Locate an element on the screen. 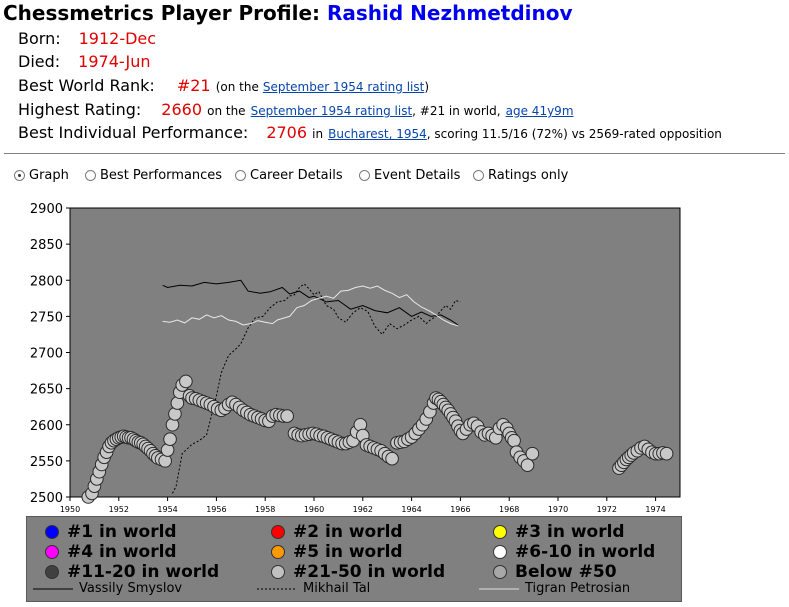 This screenshot has height=607, width=789. x-tick-label: 1956 is located at coordinates (216, 509).